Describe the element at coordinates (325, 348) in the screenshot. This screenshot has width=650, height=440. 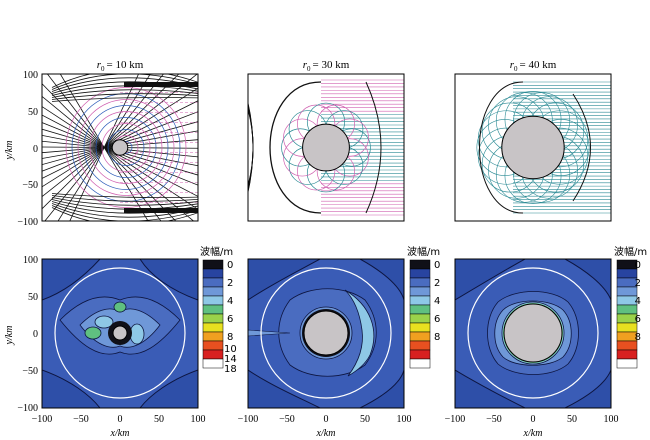
I see `wave-panel-2: −100 −50 0 50 100 x/km` at that location.